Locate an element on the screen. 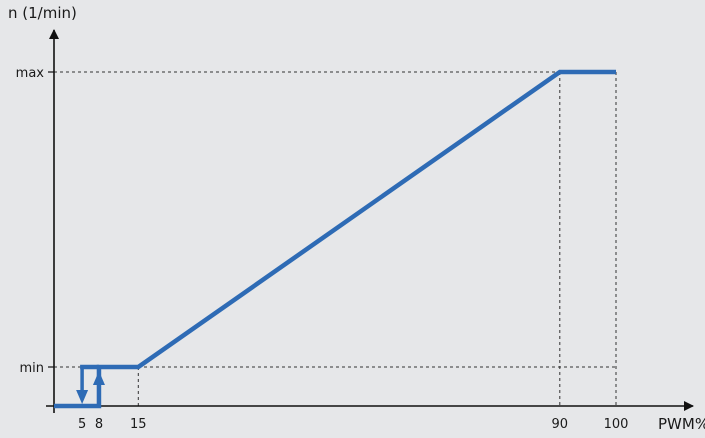 This screenshot has height=438, width=705. y-tick-label-min: min is located at coordinates (31, 368).